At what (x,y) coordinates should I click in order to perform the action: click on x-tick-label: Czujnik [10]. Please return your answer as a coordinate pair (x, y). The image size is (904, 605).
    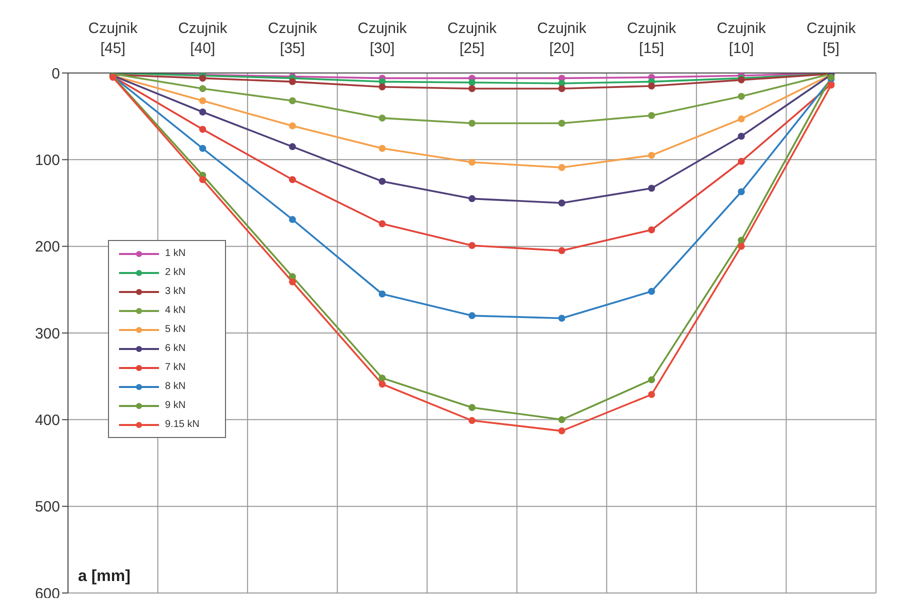
    Looking at the image, I should click on (741, 38).